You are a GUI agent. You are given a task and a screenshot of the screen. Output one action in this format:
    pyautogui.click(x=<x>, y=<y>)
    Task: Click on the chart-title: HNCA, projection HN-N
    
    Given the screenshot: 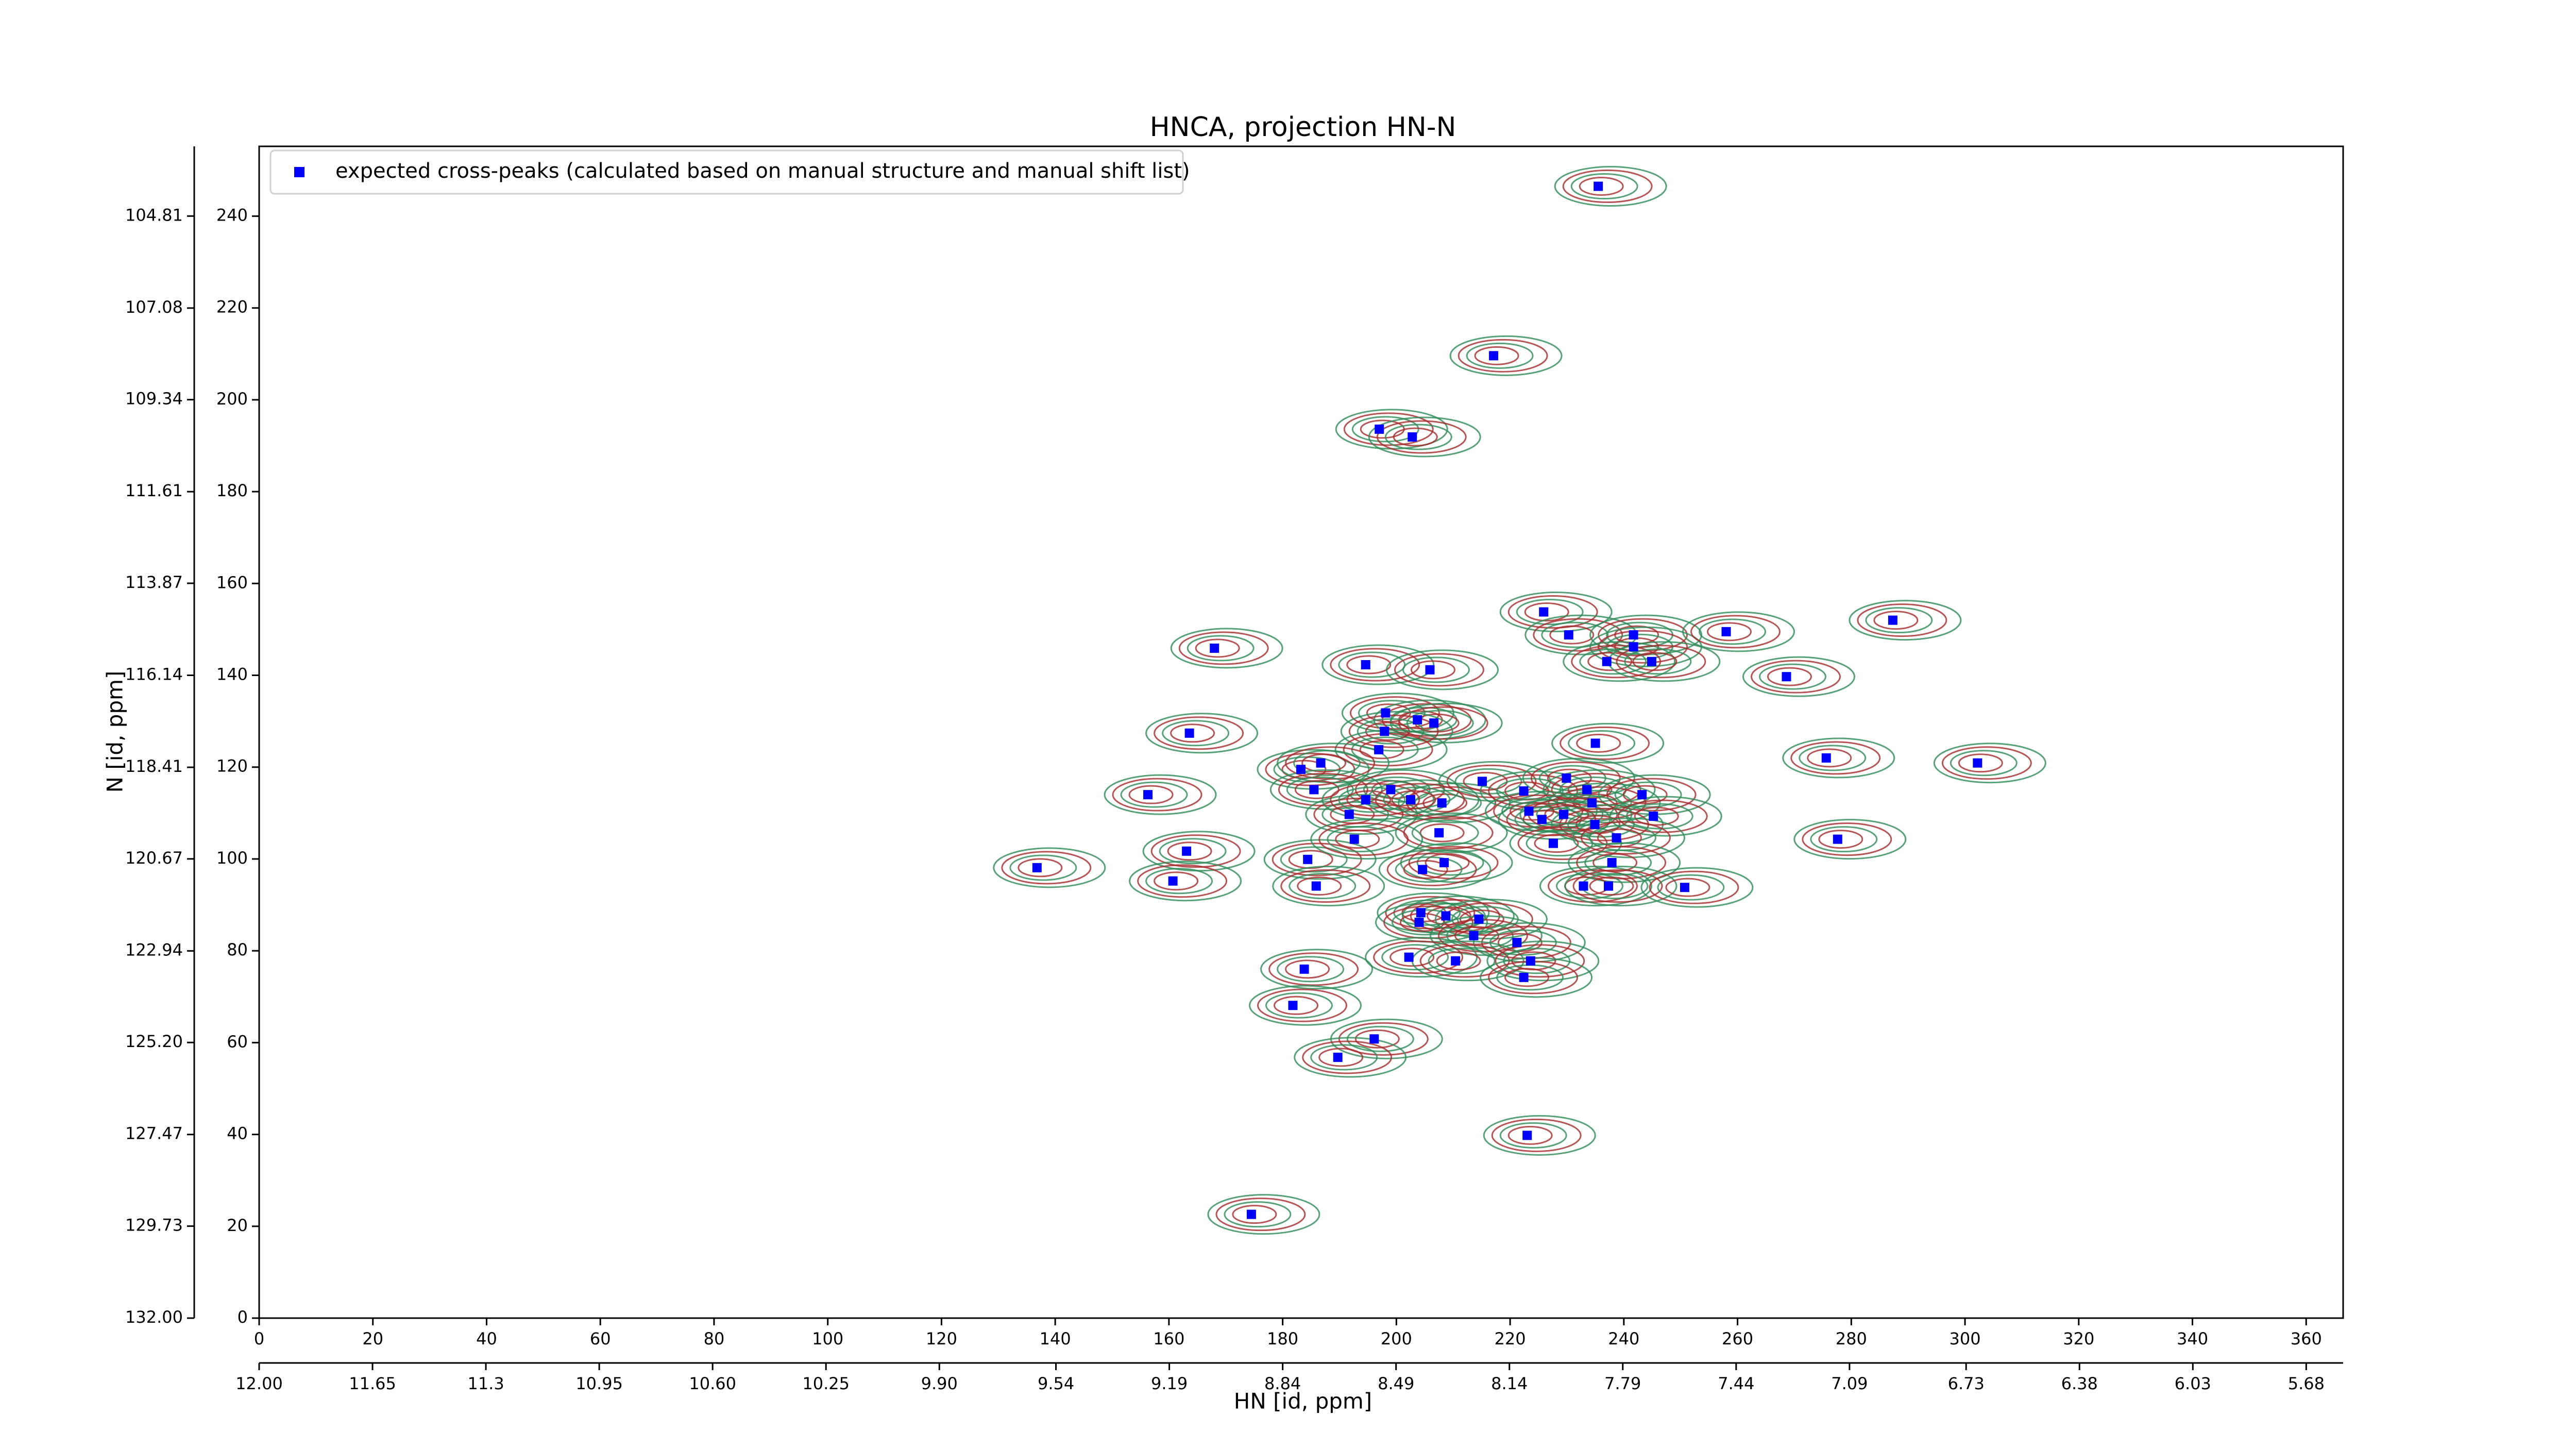 What is the action you would take?
    pyautogui.click(x=1303, y=127)
    